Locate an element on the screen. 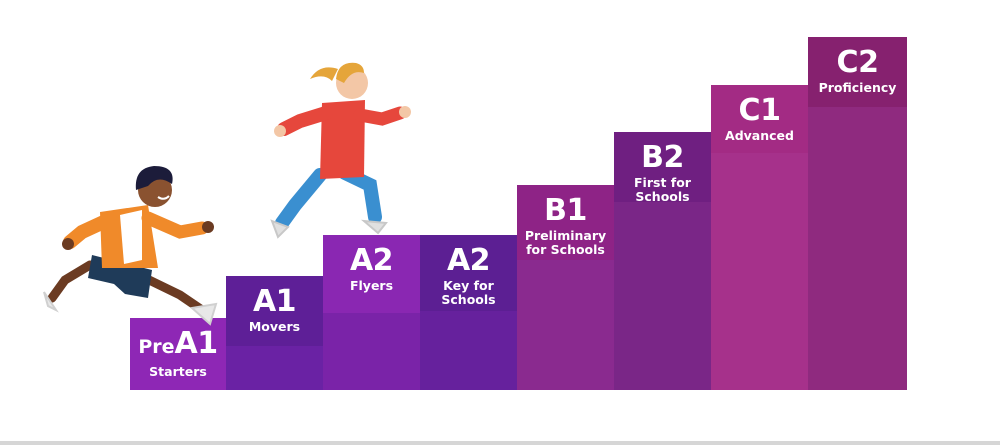  step-cap: A1 Movers is located at coordinates (274, 311).